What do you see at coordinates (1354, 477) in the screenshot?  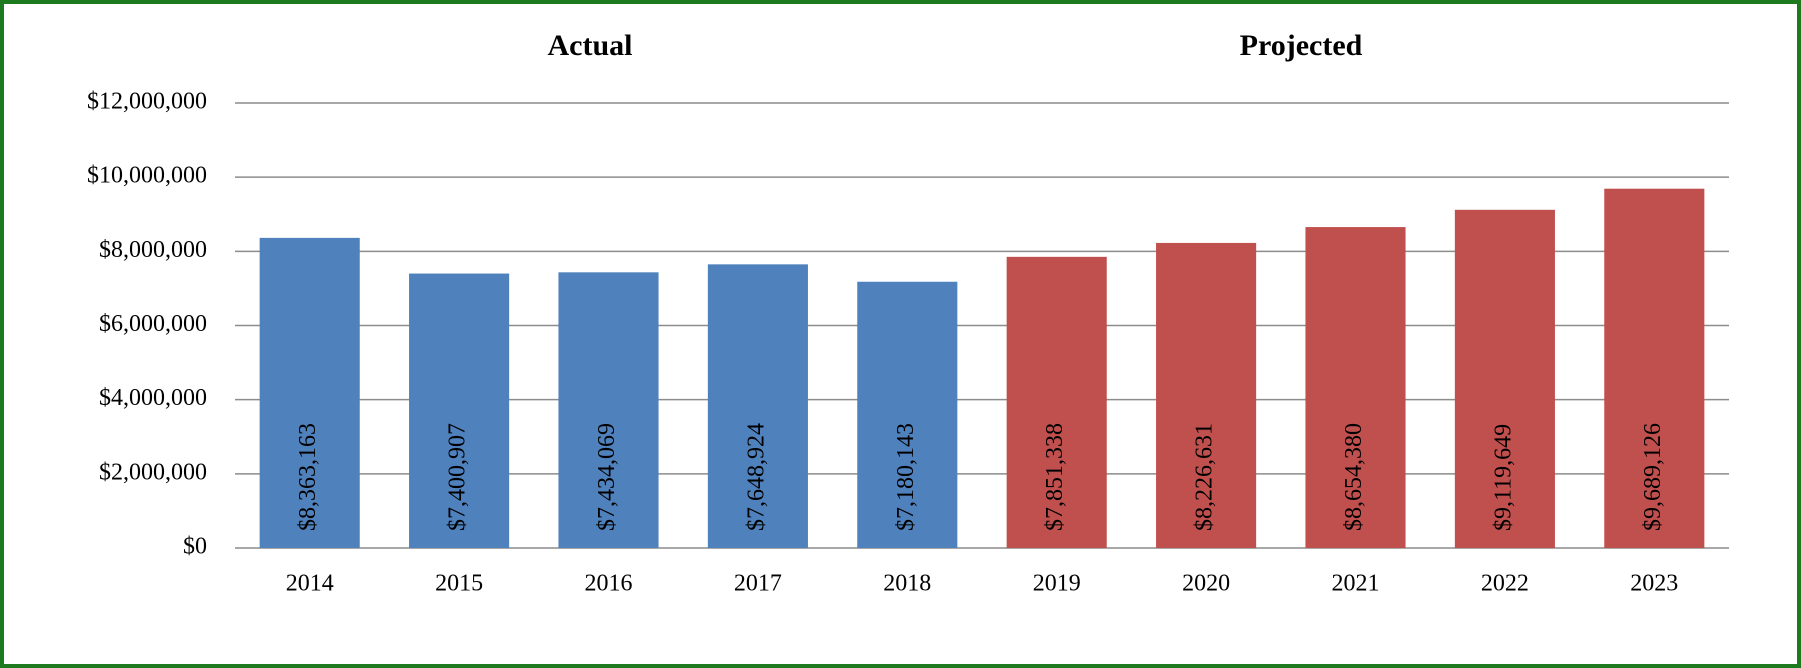 I see `data-label: $8,654,380` at bounding box center [1354, 477].